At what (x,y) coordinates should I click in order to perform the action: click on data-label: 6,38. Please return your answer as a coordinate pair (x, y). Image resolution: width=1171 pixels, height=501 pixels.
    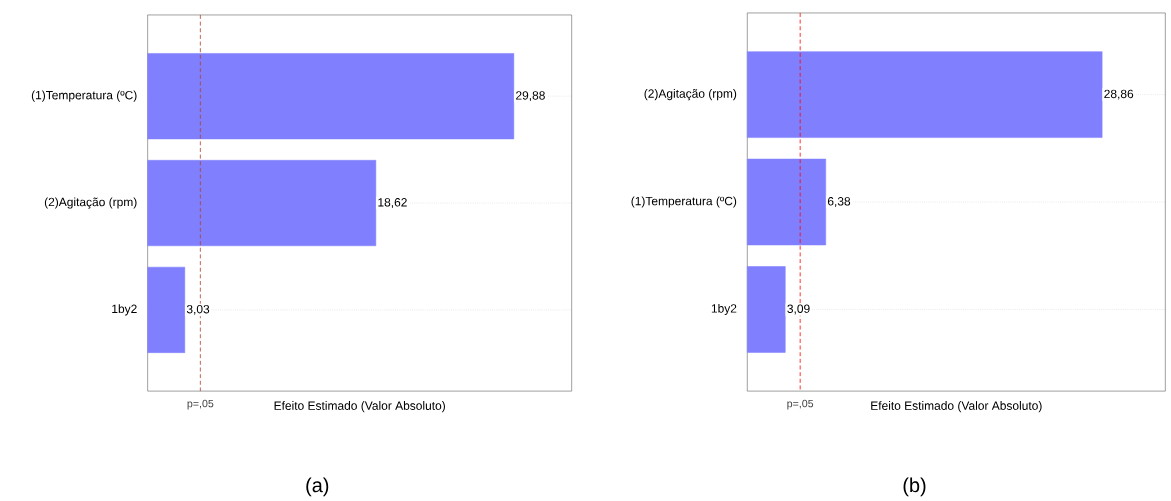
    Looking at the image, I should click on (839, 202).